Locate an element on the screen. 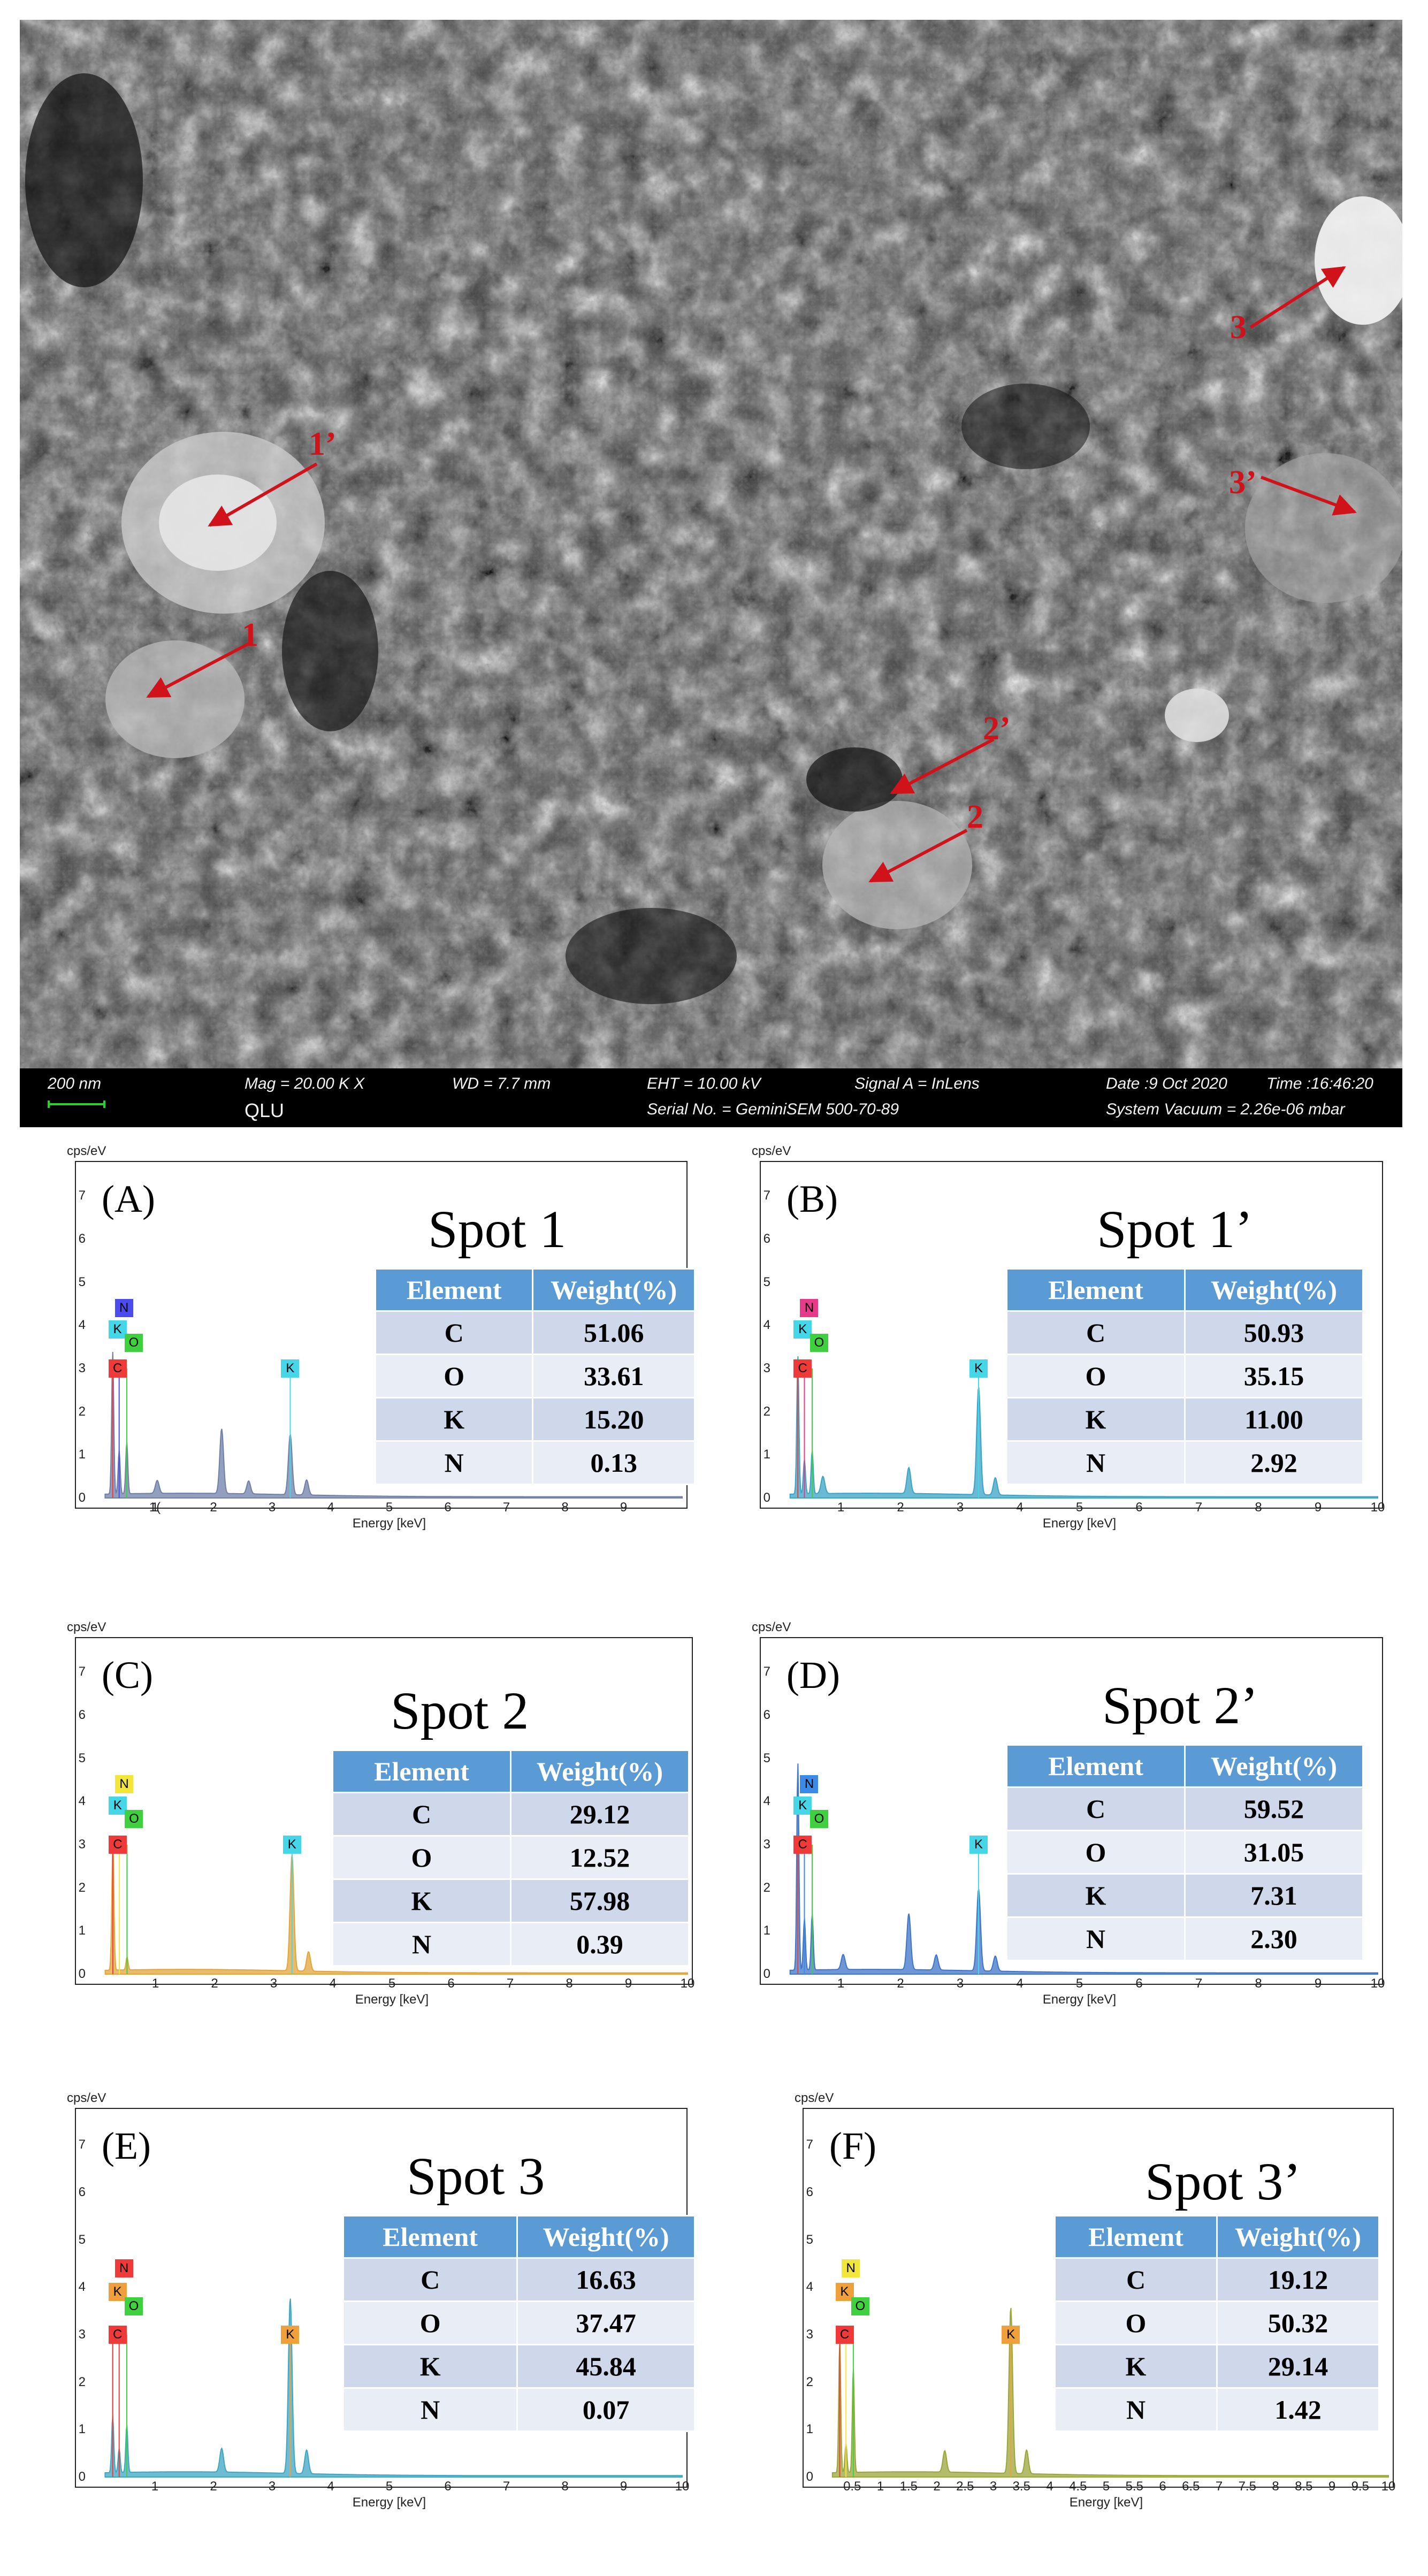 The image size is (1428, 2576). x-tick-label: 3.5 is located at coordinates (1021, 2486).